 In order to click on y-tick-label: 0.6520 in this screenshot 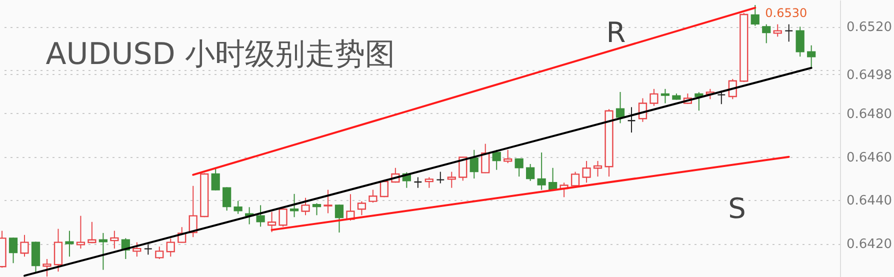, I will do `click(869, 28)`.